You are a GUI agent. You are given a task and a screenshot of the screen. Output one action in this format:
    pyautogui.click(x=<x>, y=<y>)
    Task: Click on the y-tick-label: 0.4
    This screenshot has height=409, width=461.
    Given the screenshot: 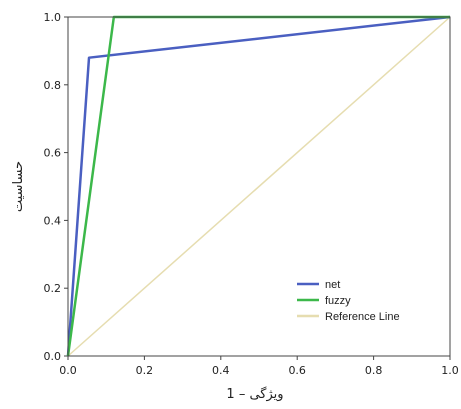 What is the action you would take?
    pyautogui.click(x=53, y=220)
    